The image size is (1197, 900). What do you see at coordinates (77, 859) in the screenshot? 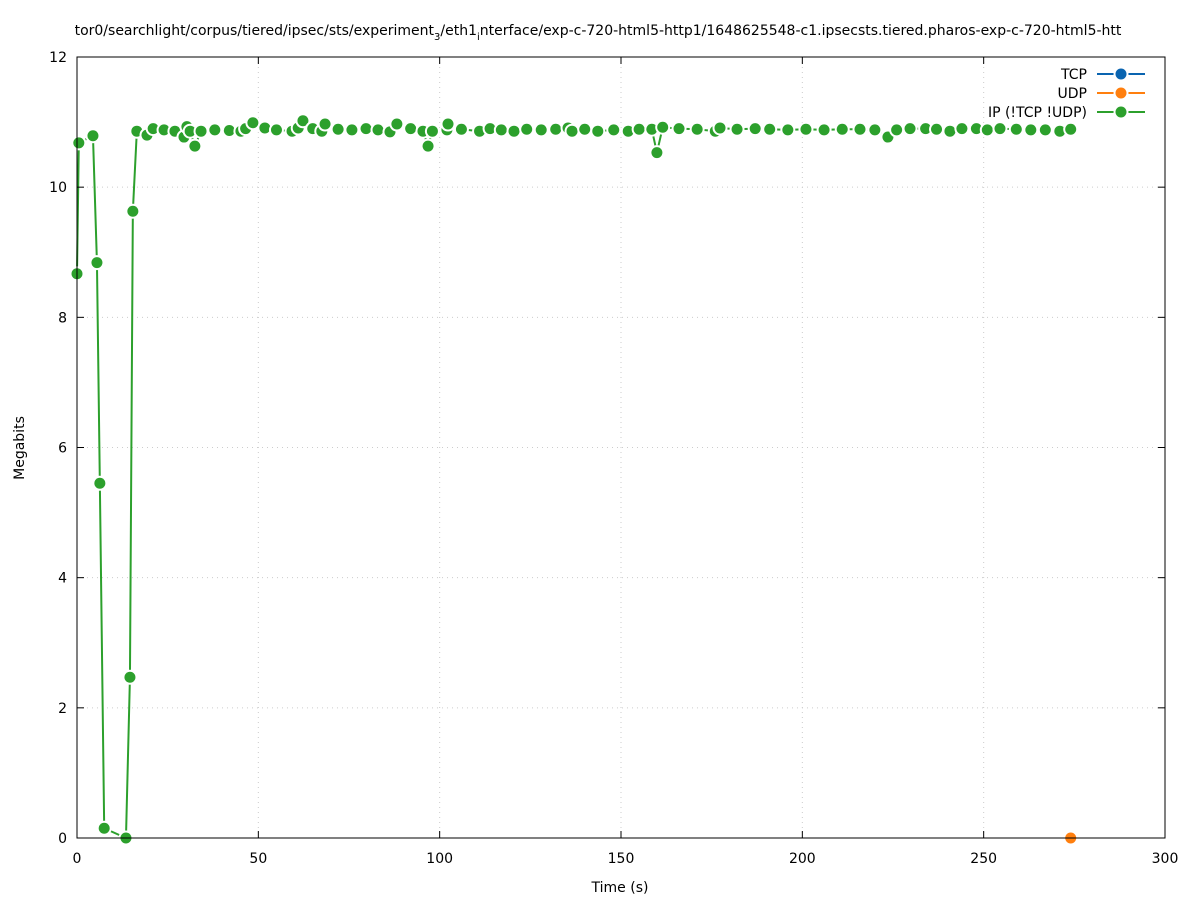
I see `x-tick-label: 0` at bounding box center [77, 859].